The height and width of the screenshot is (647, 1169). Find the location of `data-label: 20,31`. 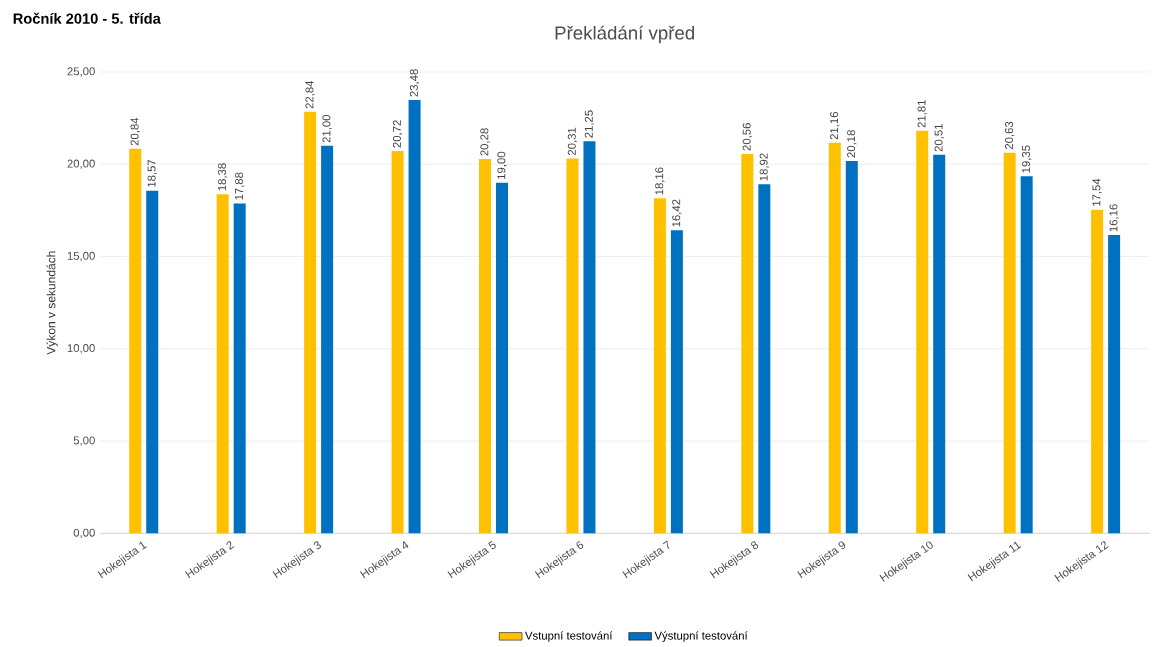

data-label: 20,31 is located at coordinates (572, 141).